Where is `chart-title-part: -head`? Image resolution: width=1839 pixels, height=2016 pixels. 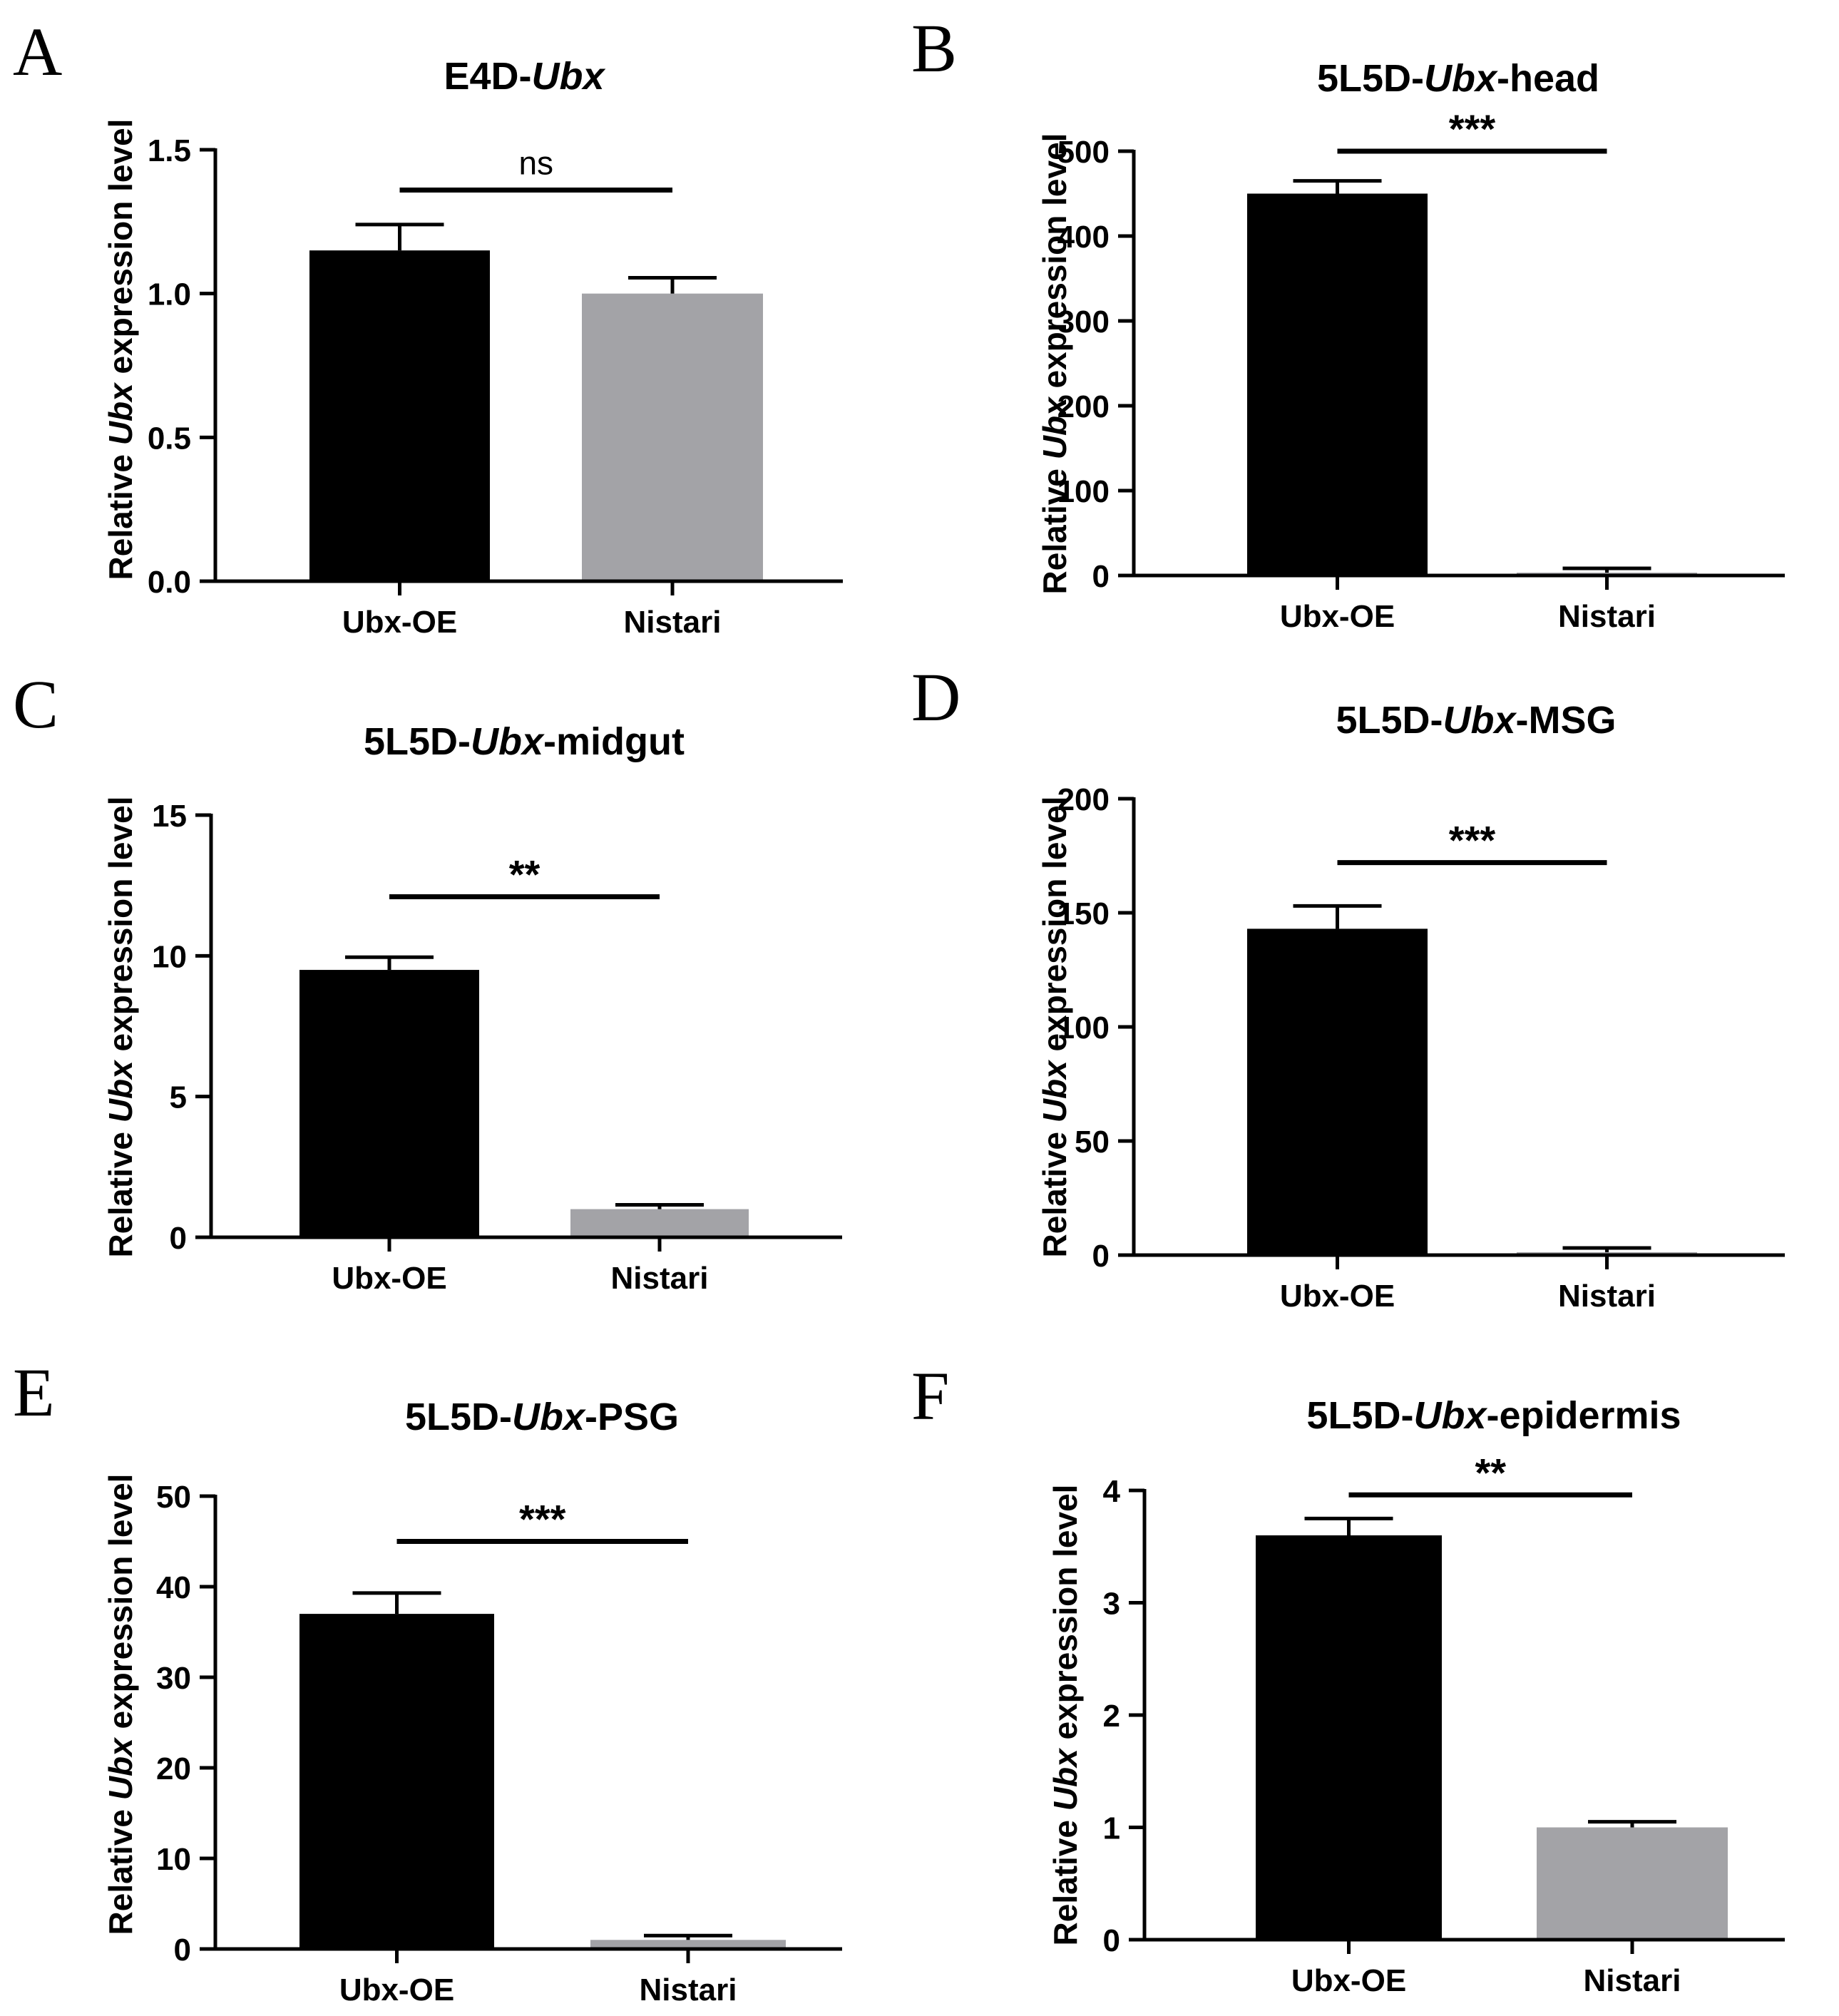
chart-title-part: -head is located at coordinates (1548, 78).